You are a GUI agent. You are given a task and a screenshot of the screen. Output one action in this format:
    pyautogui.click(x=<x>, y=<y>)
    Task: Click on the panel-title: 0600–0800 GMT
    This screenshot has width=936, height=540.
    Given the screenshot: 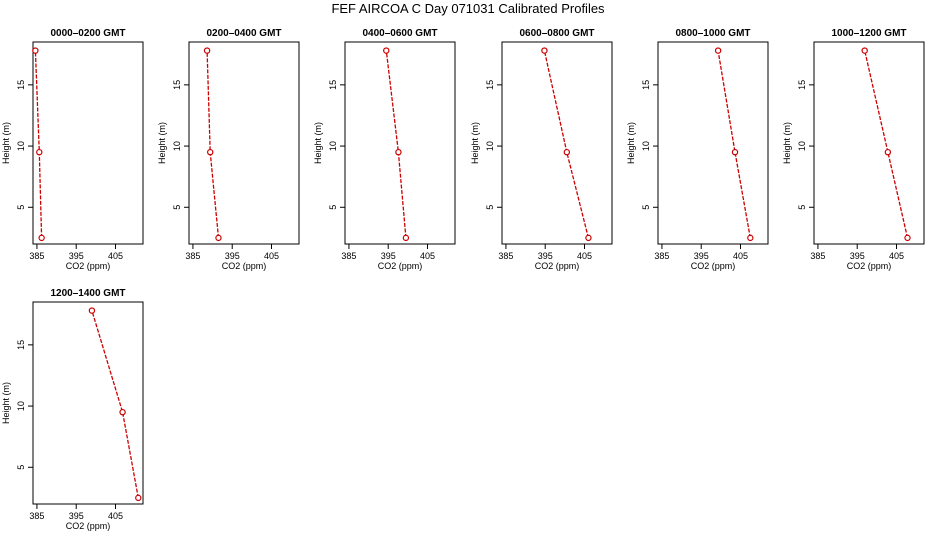 What is the action you would take?
    pyautogui.click(x=556, y=33)
    